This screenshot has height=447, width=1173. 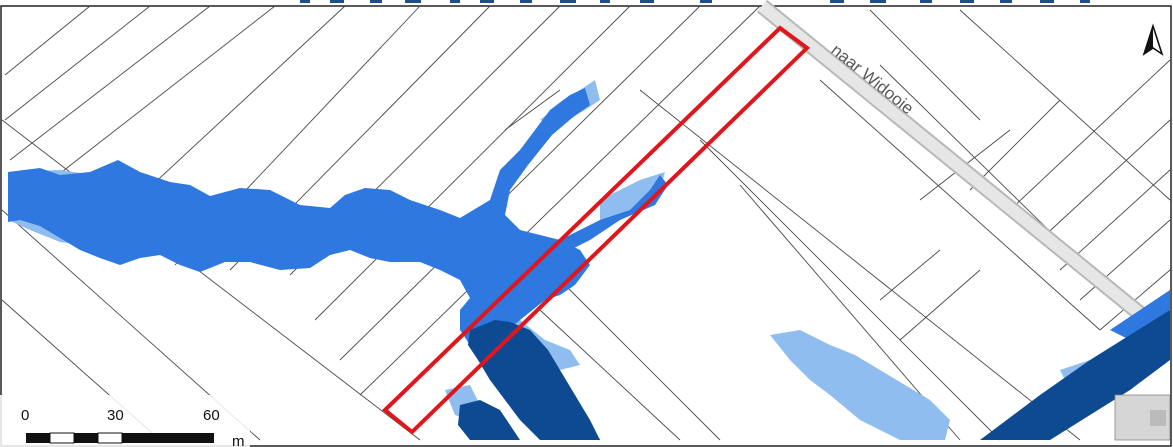 I want to click on title-dots, so click(x=695, y=1).